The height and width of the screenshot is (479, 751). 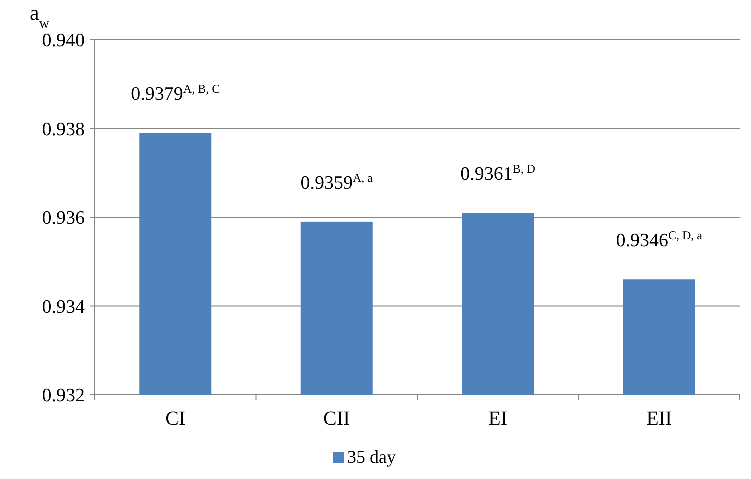 What do you see at coordinates (63, 129) in the screenshot?
I see `y-tick-label: 0.938` at bounding box center [63, 129].